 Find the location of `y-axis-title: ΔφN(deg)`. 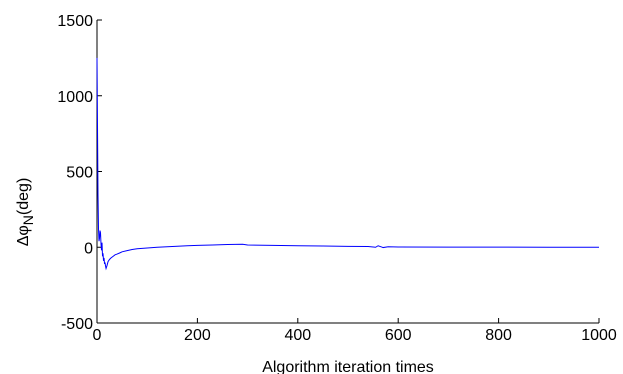

y-axis-title: ΔφN(deg) is located at coordinates (25, 212).